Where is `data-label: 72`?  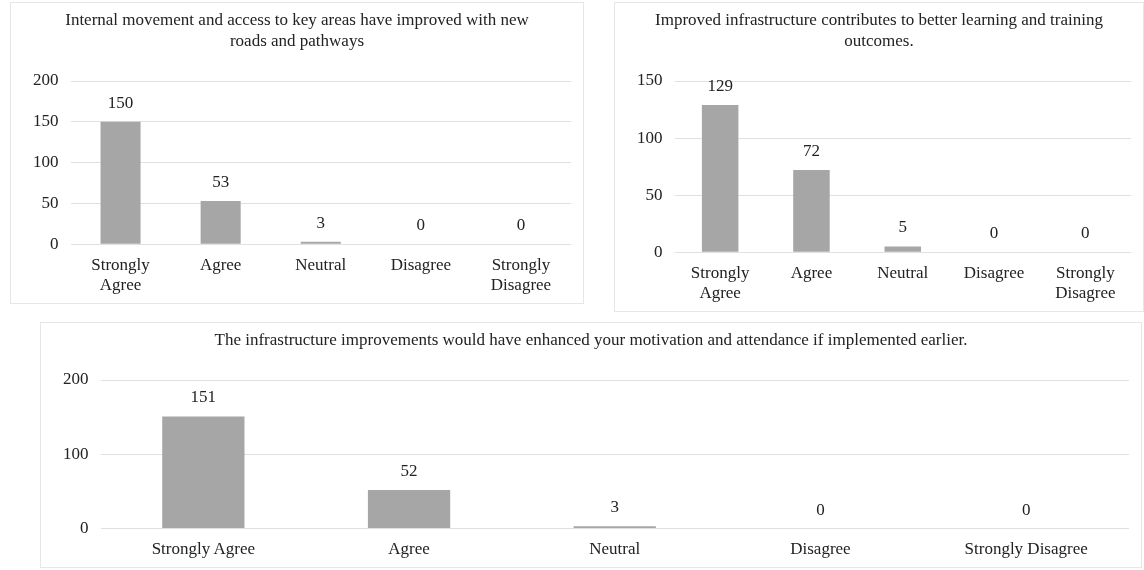
data-label: 72 is located at coordinates (811, 150).